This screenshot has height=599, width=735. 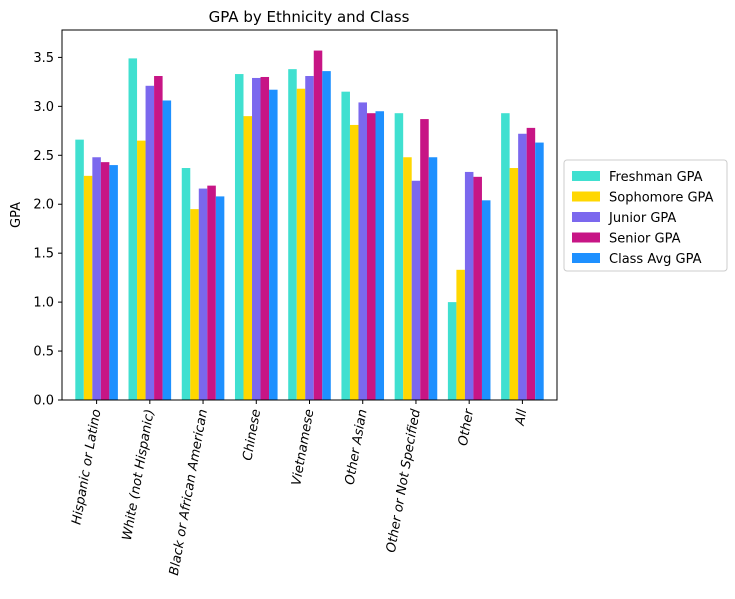 What do you see at coordinates (189, 492) in the screenshot?
I see `x-tick-label: Black or African American` at bounding box center [189, 492].